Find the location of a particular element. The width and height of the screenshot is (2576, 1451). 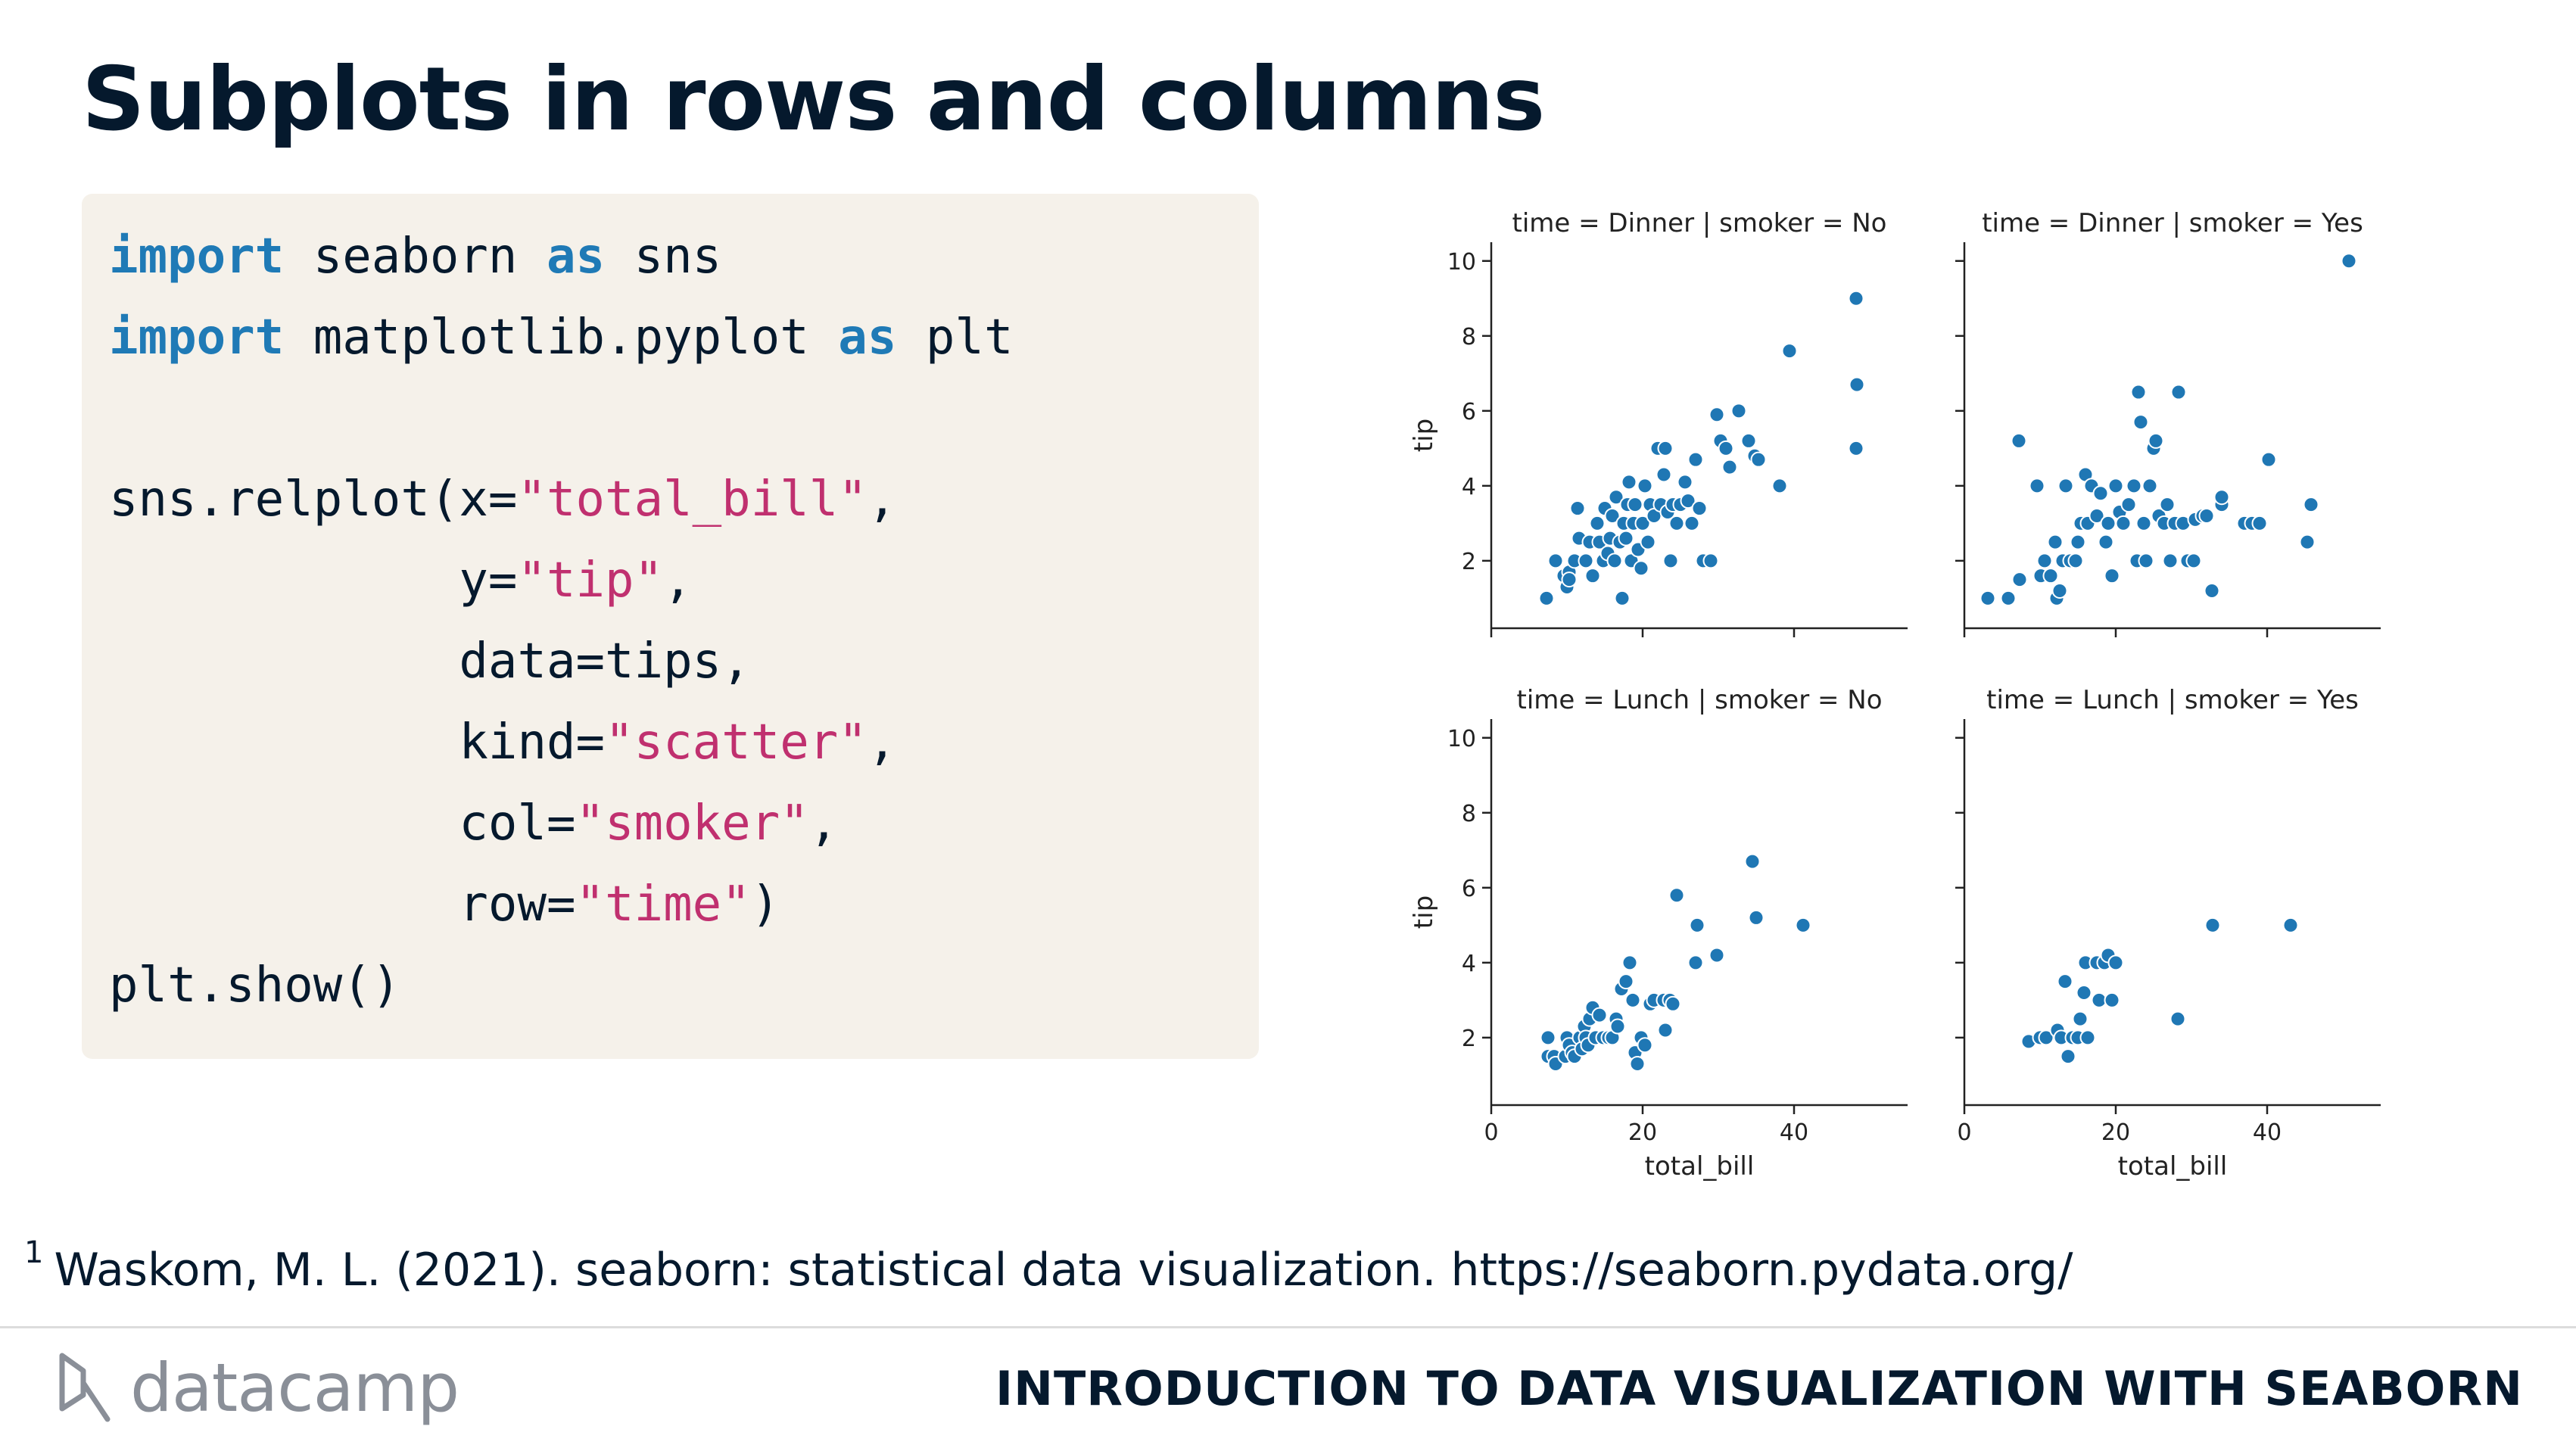

code-line-2: import matplotlib.pyplot as plt is located at coordinates (561, 338).